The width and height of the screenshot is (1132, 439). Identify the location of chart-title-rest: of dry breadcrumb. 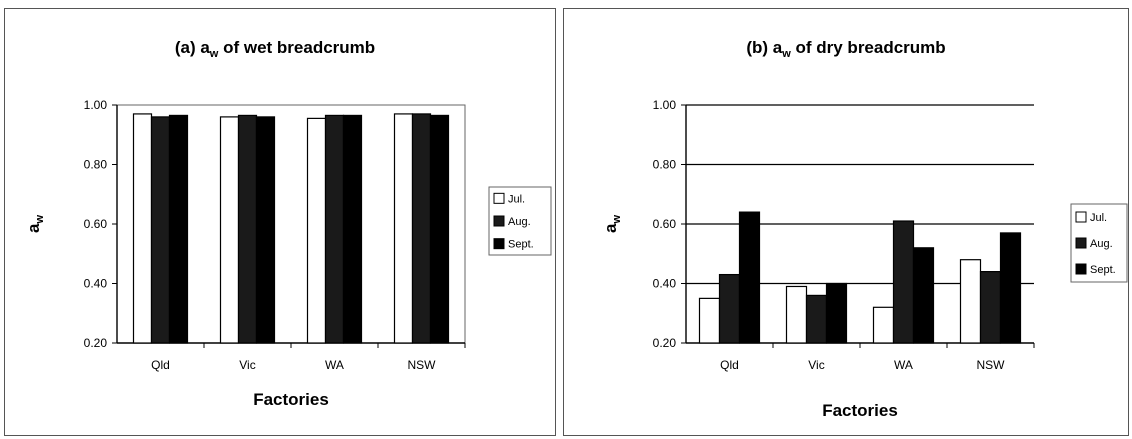
(868, 47).